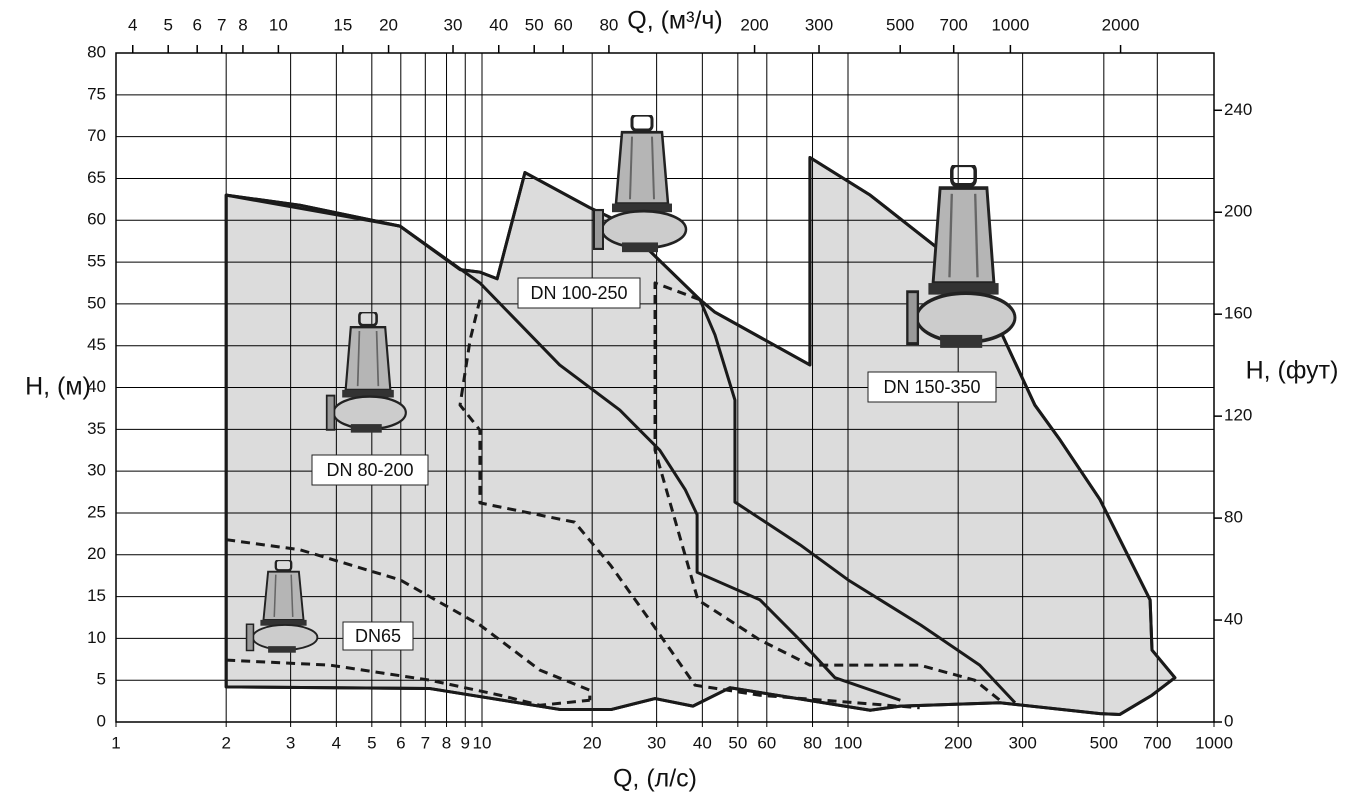  What do you see at coordinates (608, 24) in the screenshot?
I see `x2-tick-label: 80` at bounding box center [608, 24].